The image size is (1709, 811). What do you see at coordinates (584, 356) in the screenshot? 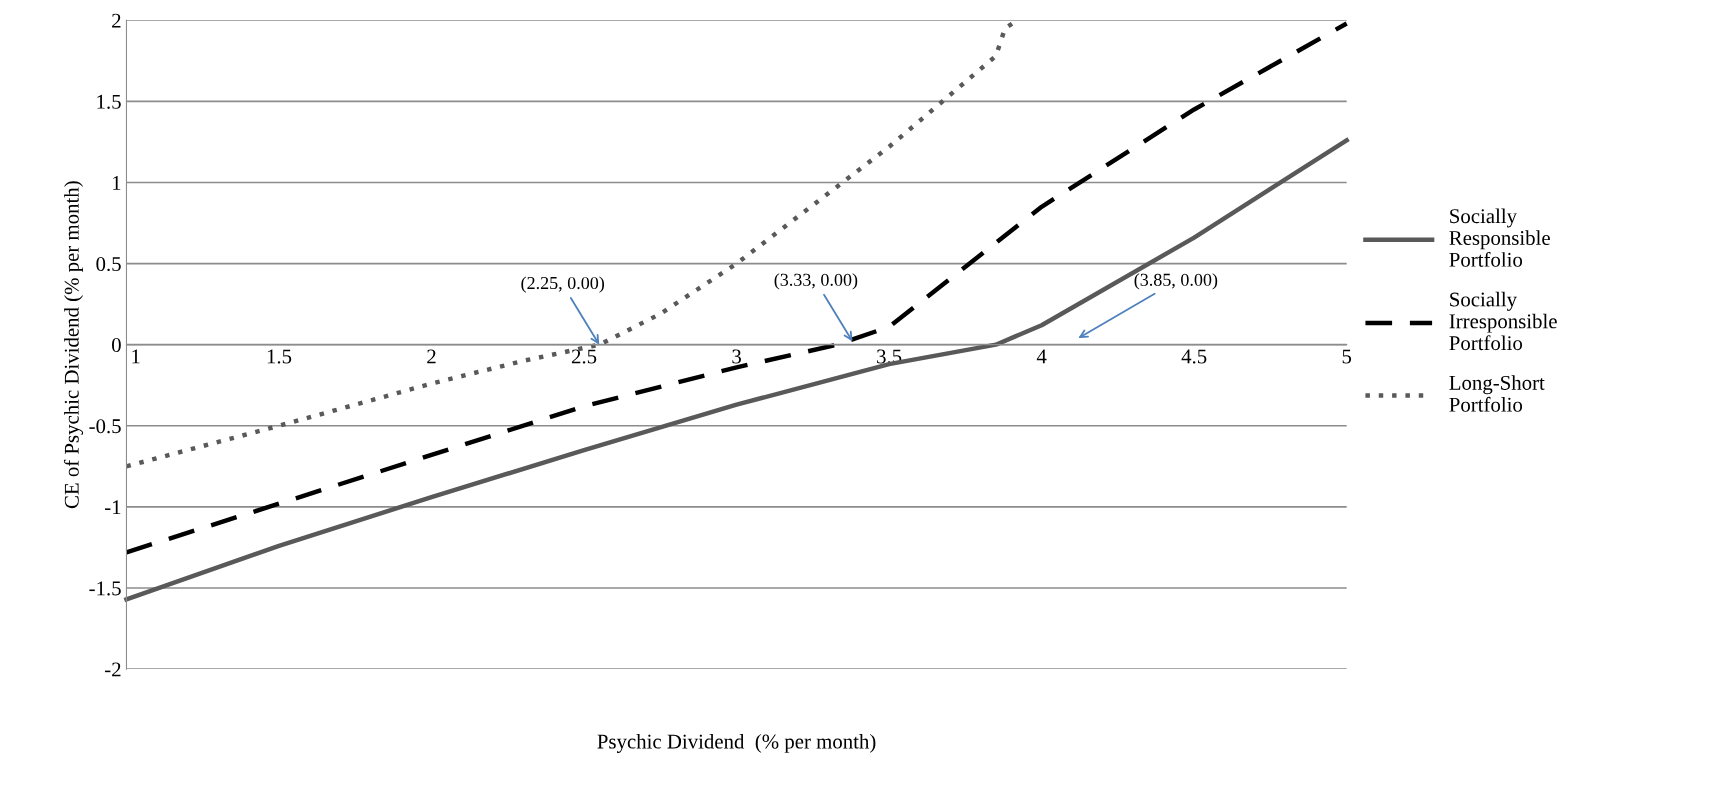
I see `x-tick-label: 2.5` at bounding box center [584, 356].